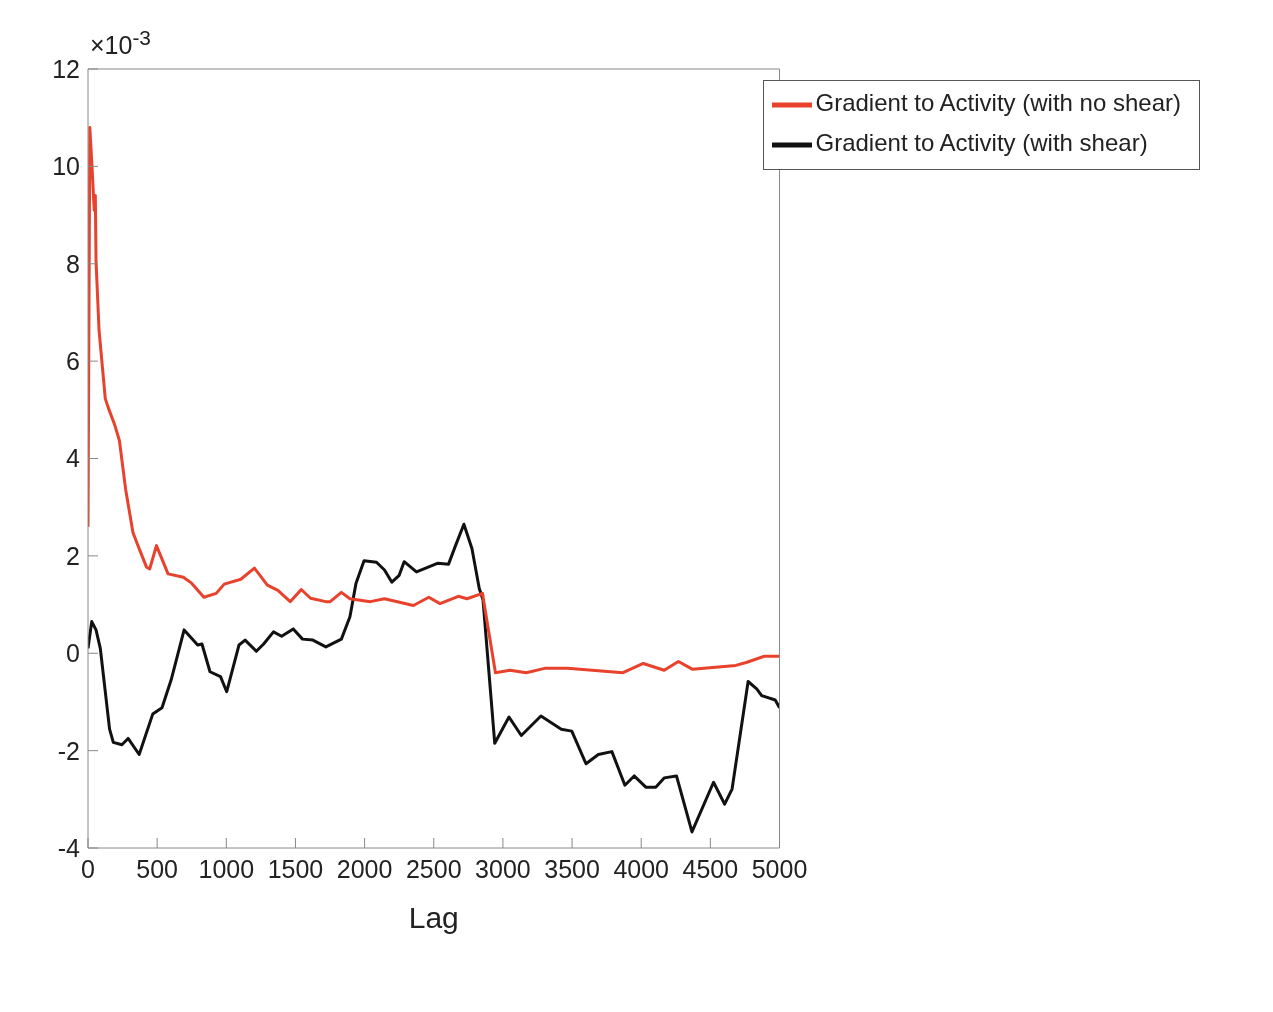  I want to click on x-tick-label: 3500, so click(572, 868).